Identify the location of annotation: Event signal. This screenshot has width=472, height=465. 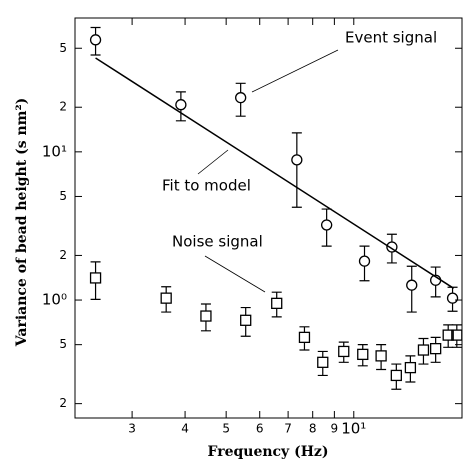
(391, 38).